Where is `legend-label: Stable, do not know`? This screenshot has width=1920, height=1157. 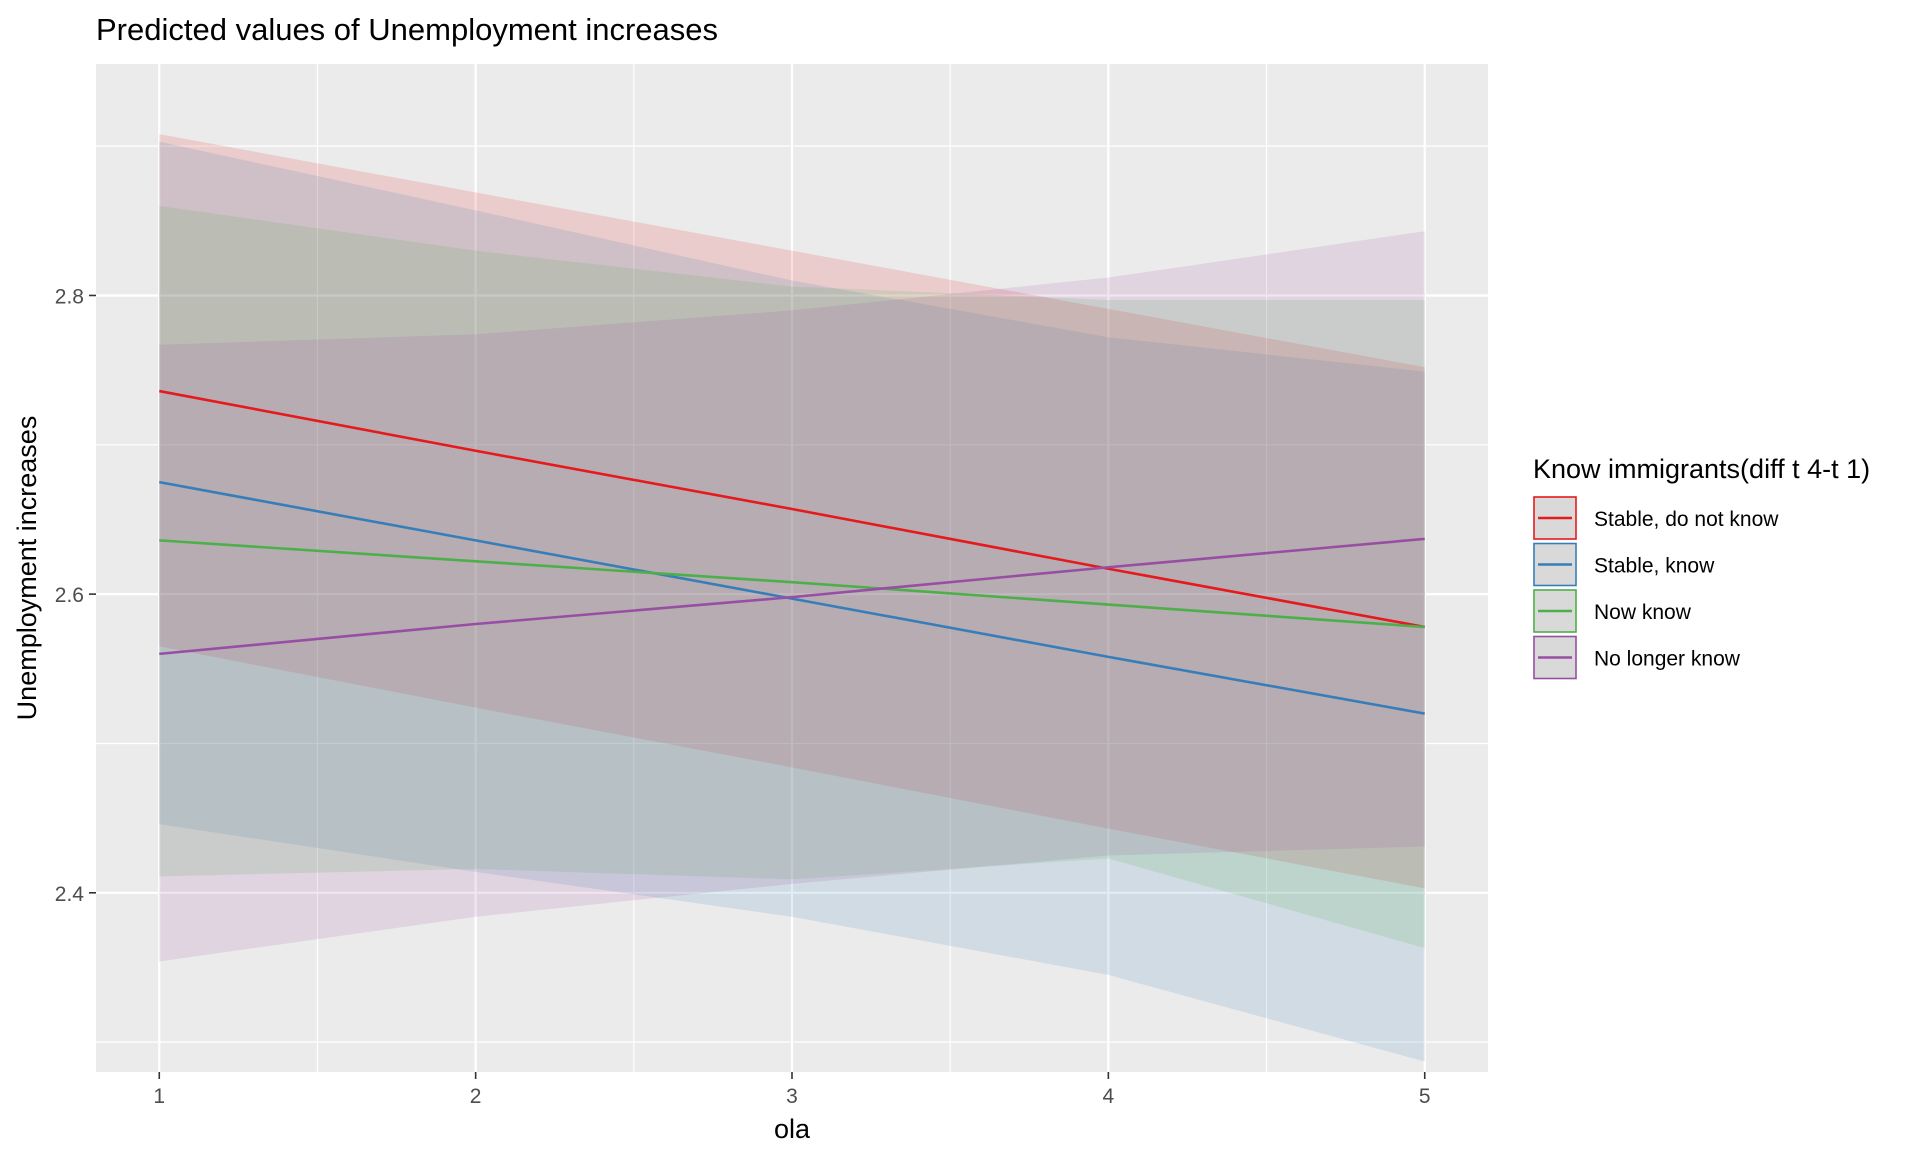 legend-label: Stable, do not know is located at coordinates (1686, 519).